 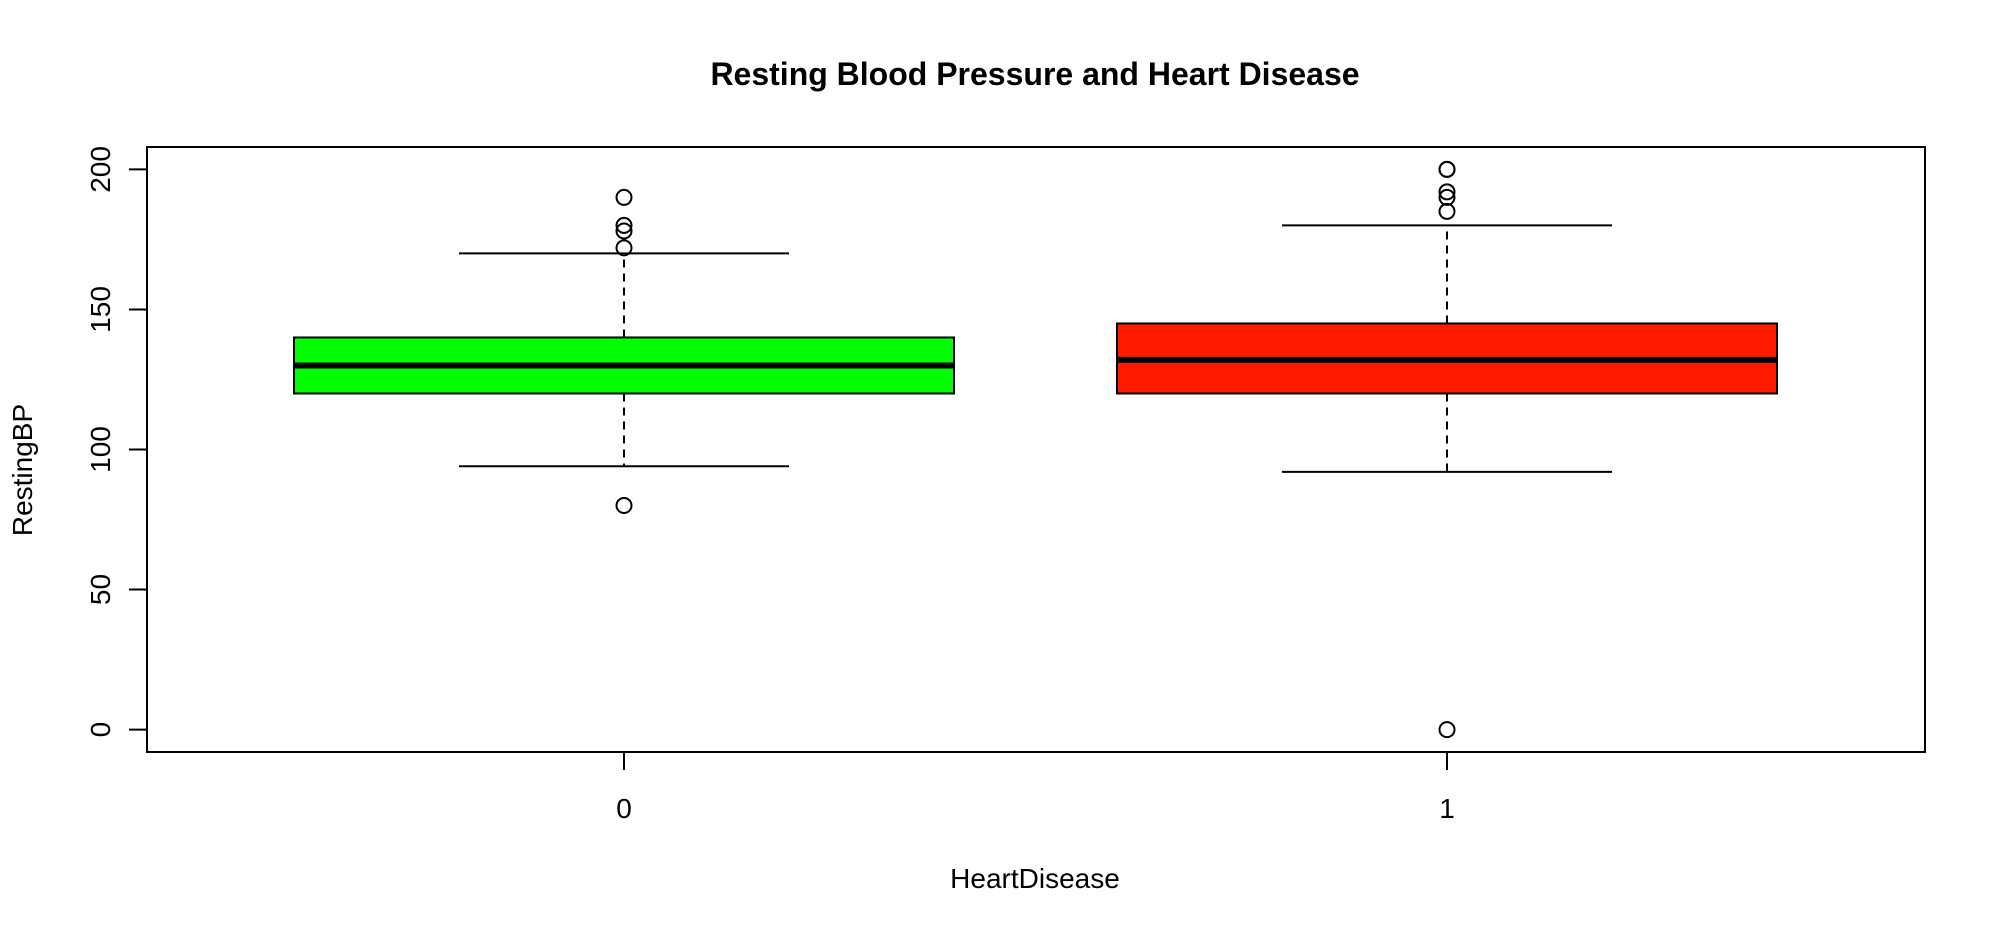 I want to click on y-axis-label: RestingBP, so click(x=22, y=470).